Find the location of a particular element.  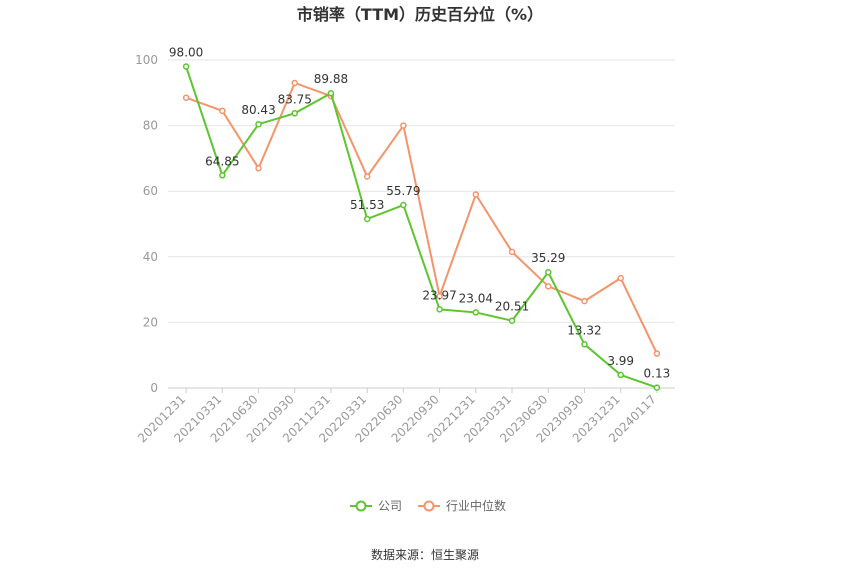

y-tick-label: 0 is located at coordinates (154, 388).